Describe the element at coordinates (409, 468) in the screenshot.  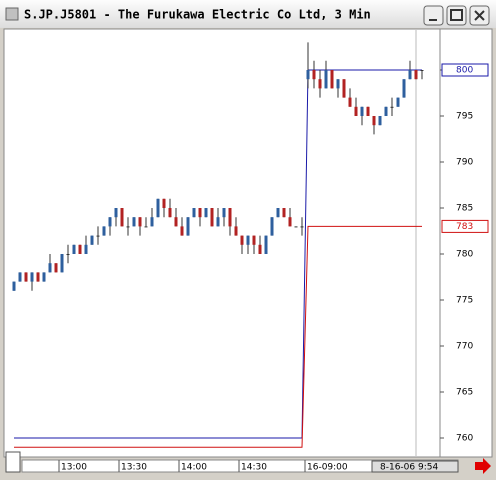
I see `cursor-label: 8-16-06 9:54` at that location.